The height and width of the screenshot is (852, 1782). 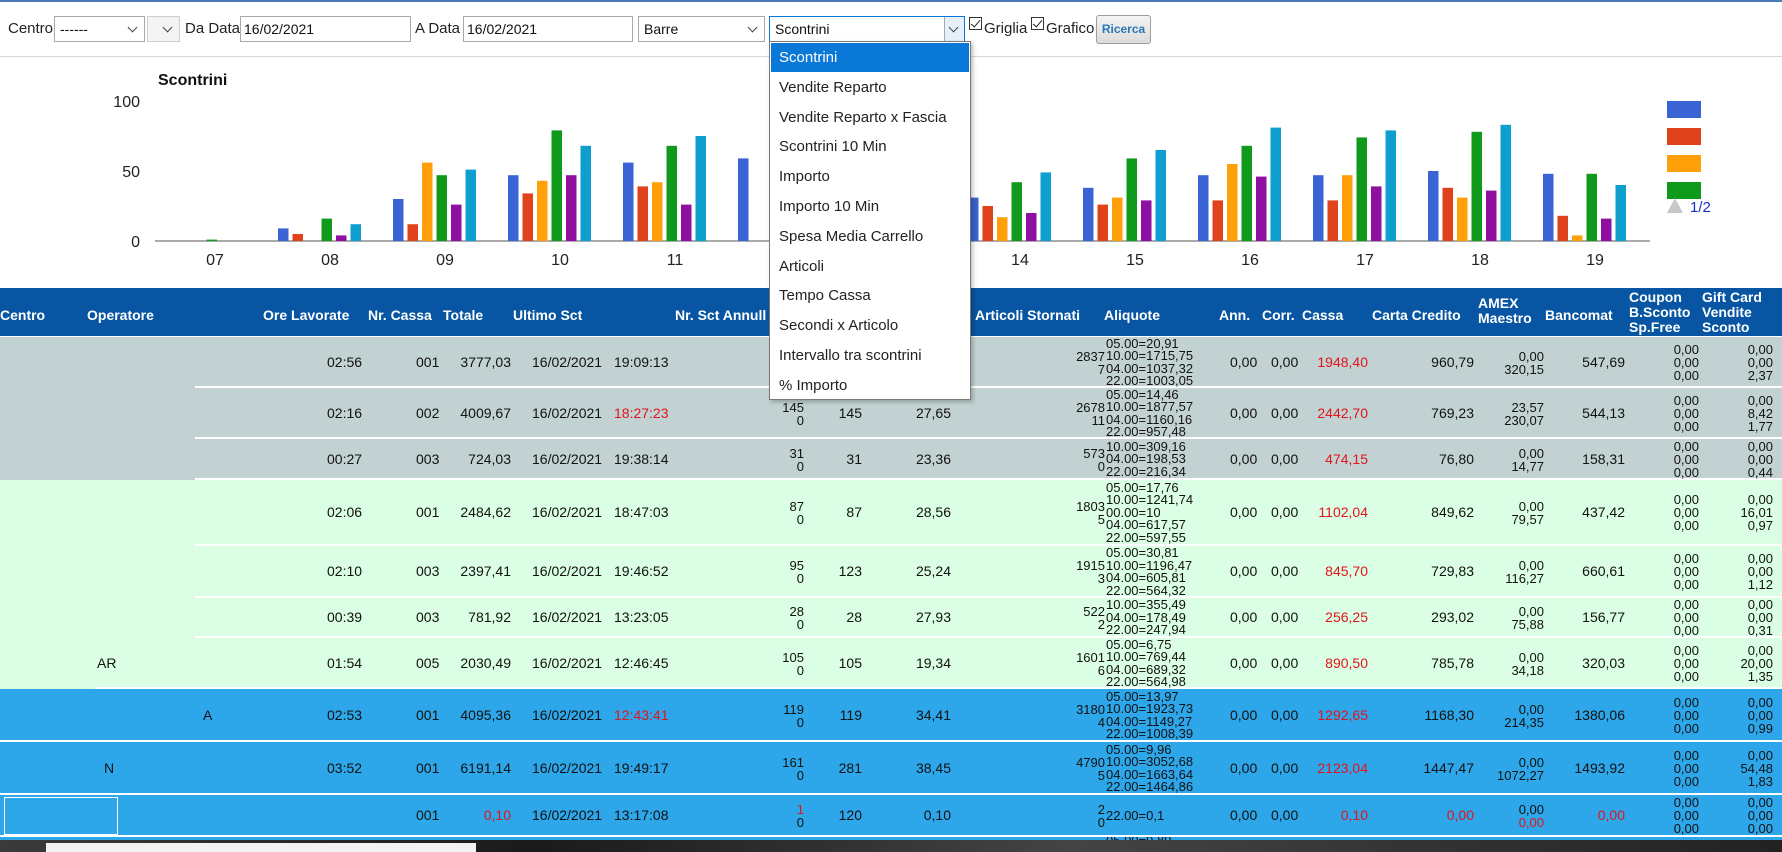 I want to click on nr-sct-value: 28, so click(x=796, y=611).